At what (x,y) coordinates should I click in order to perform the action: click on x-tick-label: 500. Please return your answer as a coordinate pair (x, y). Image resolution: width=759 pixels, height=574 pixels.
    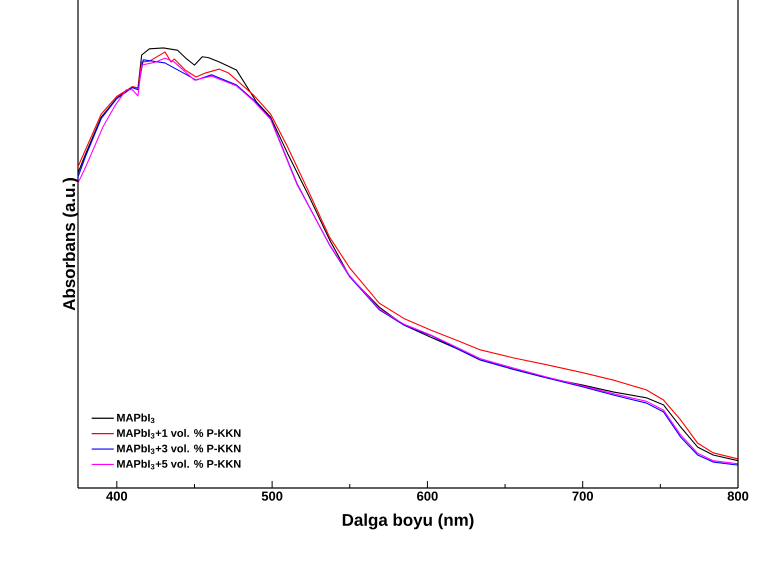
    Looking at the image, I should click on (272, 496).